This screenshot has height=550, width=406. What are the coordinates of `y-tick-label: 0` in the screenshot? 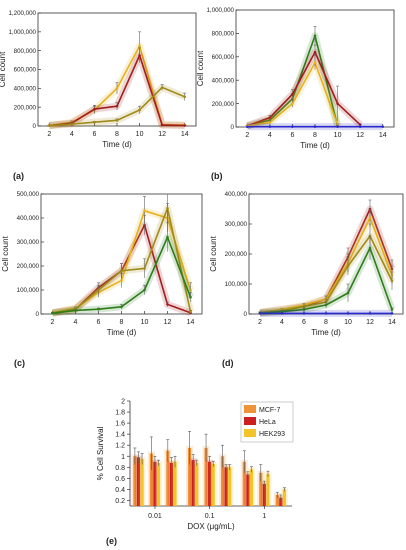 It's located at (38, 314).